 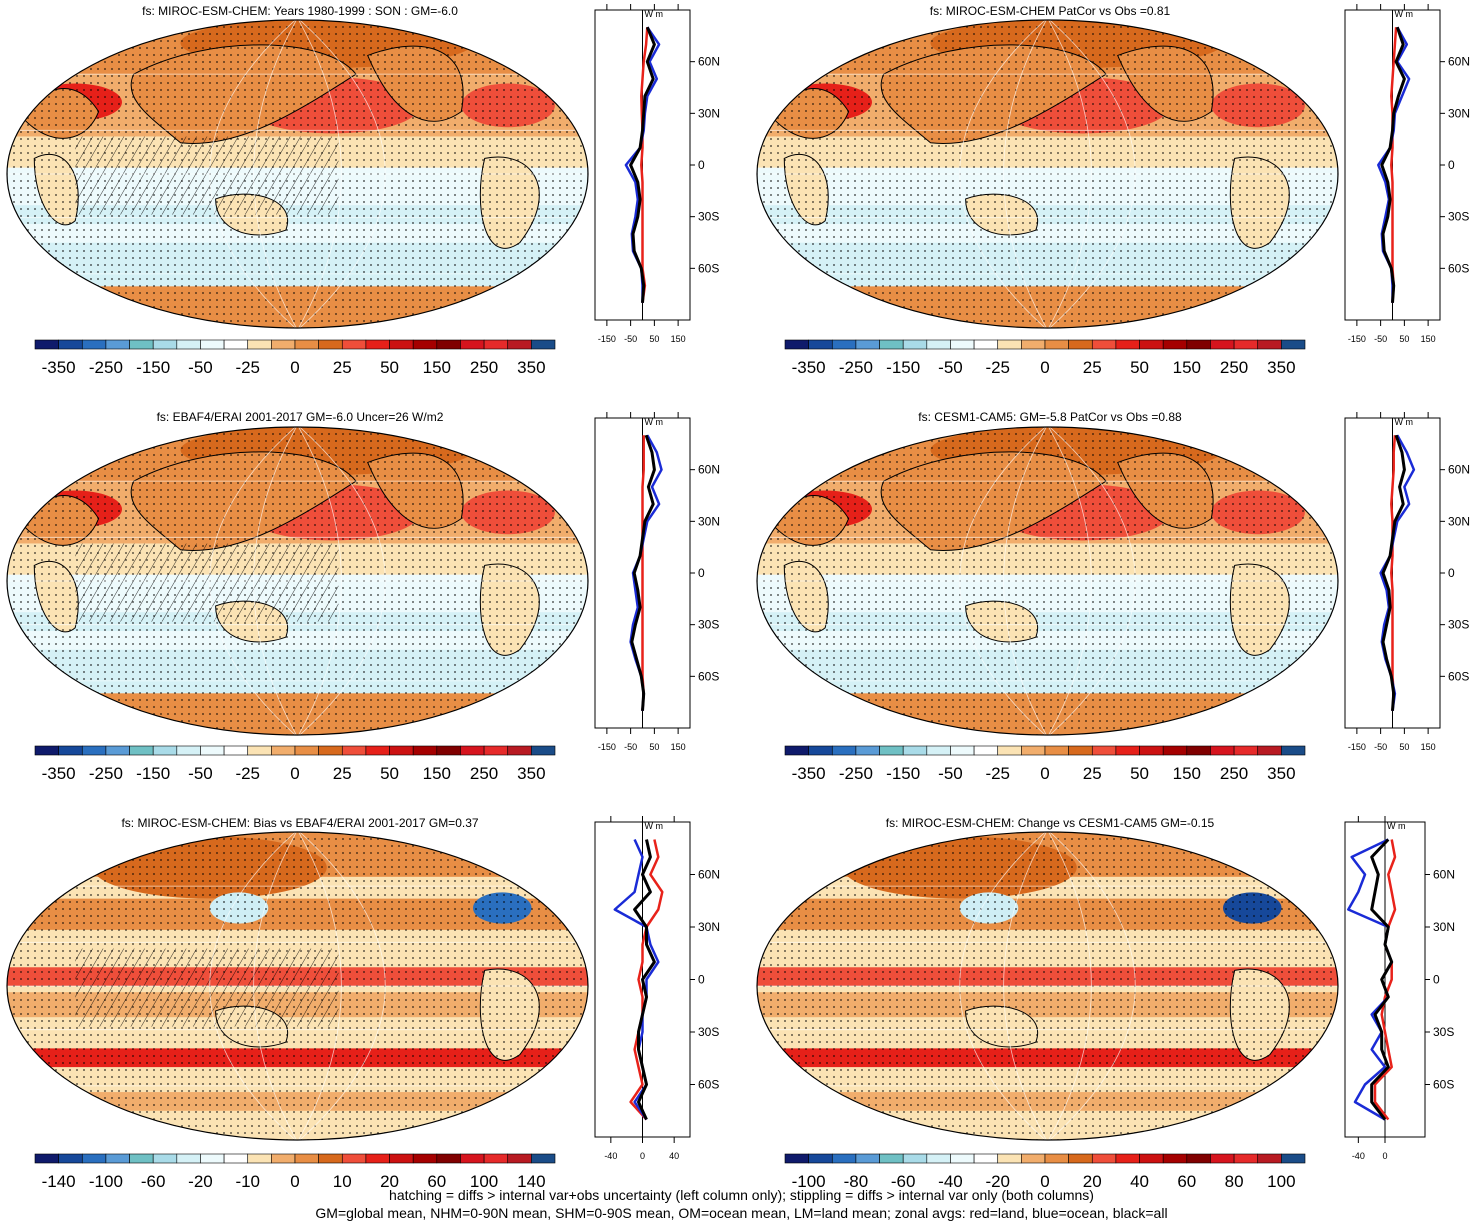 What do you see at coordinates (1404, 747) in the screenshot?
I see `zonal-x-tick-label: 50` at bounding box center [1404, 747].